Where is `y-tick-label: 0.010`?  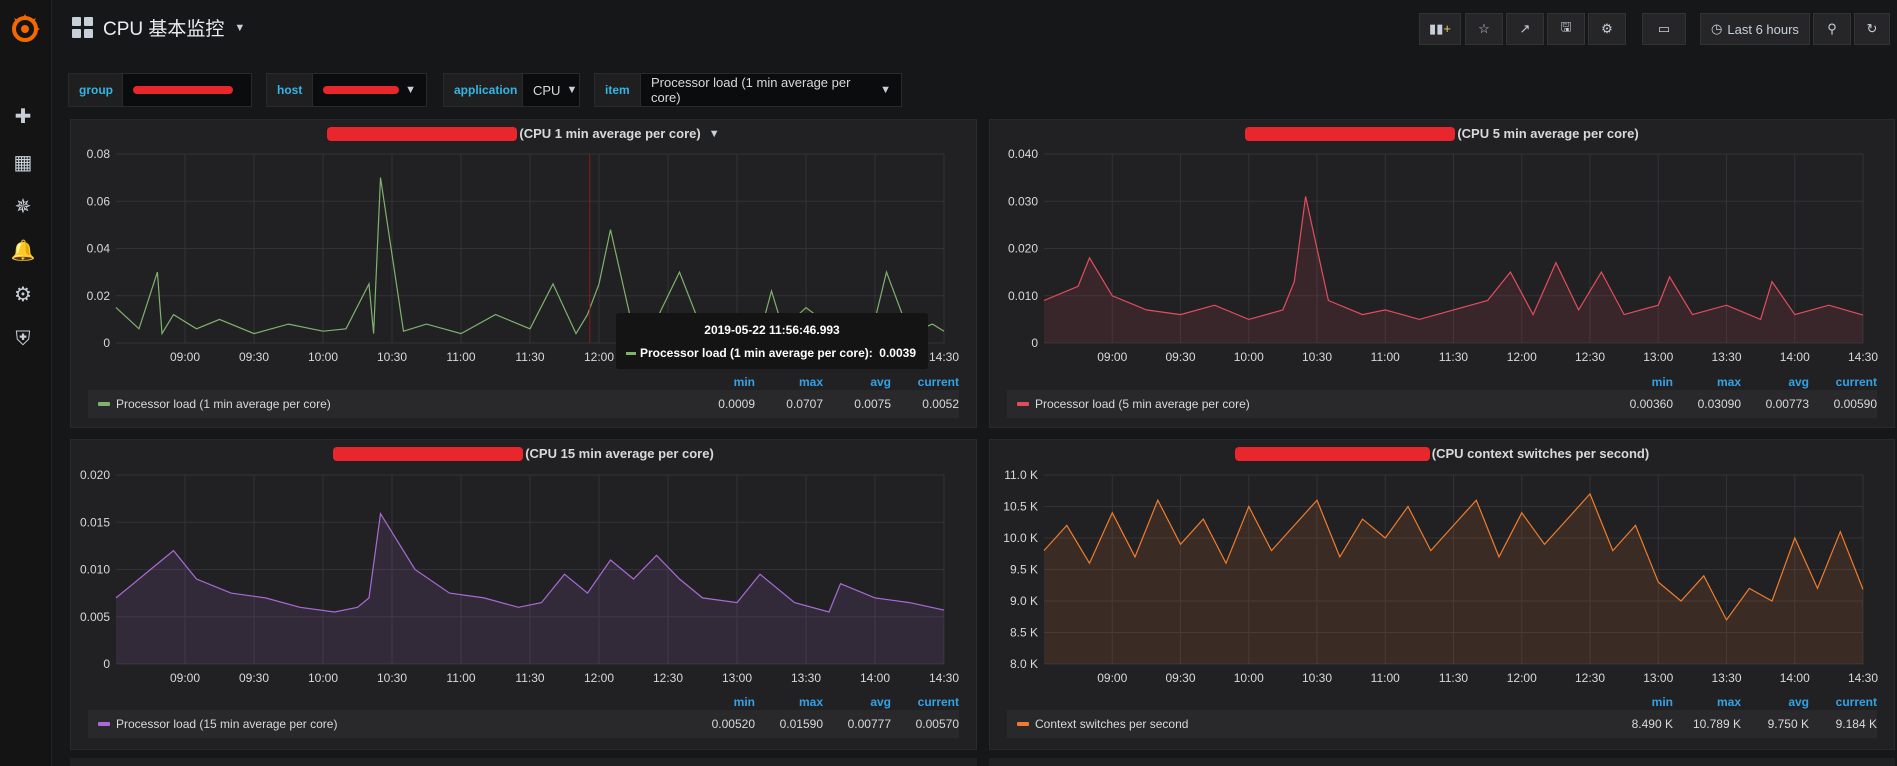 y-tick-label: 0.010 is located at coordinates (95, 570).